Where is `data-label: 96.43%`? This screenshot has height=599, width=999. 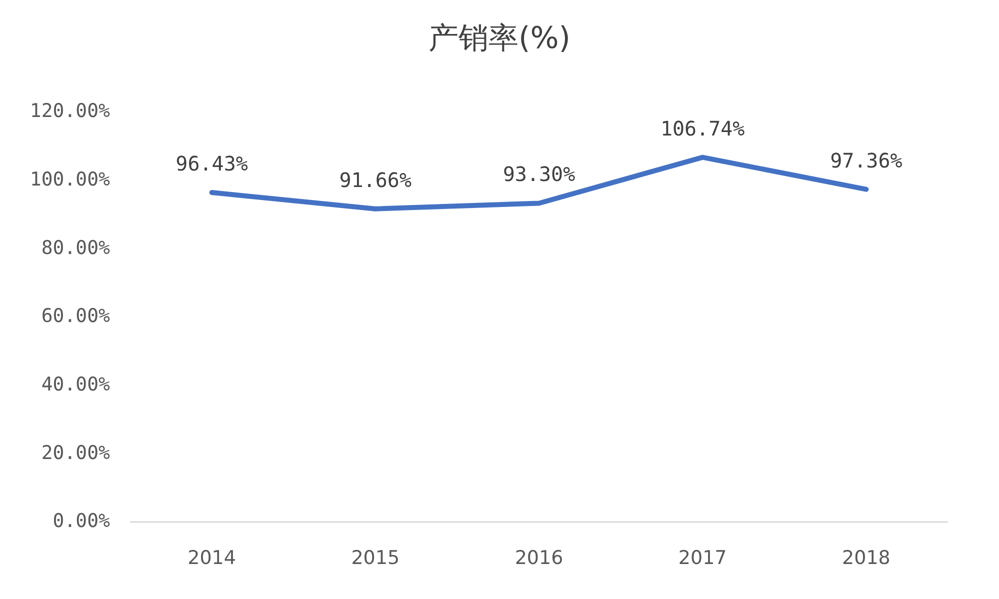 data-label: 96.43% is located at coordinates (212, 164).